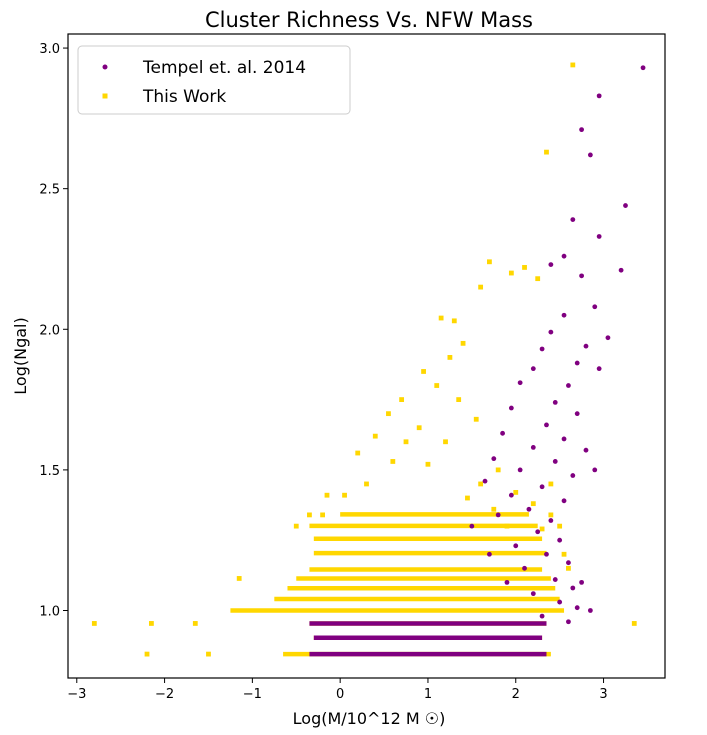 This screenshot has height=735, width=707. What do you see at coordinates (164, 694) in the screenshot?
I see `x-tick-label-1: −2` at bounding box center [164, 694].